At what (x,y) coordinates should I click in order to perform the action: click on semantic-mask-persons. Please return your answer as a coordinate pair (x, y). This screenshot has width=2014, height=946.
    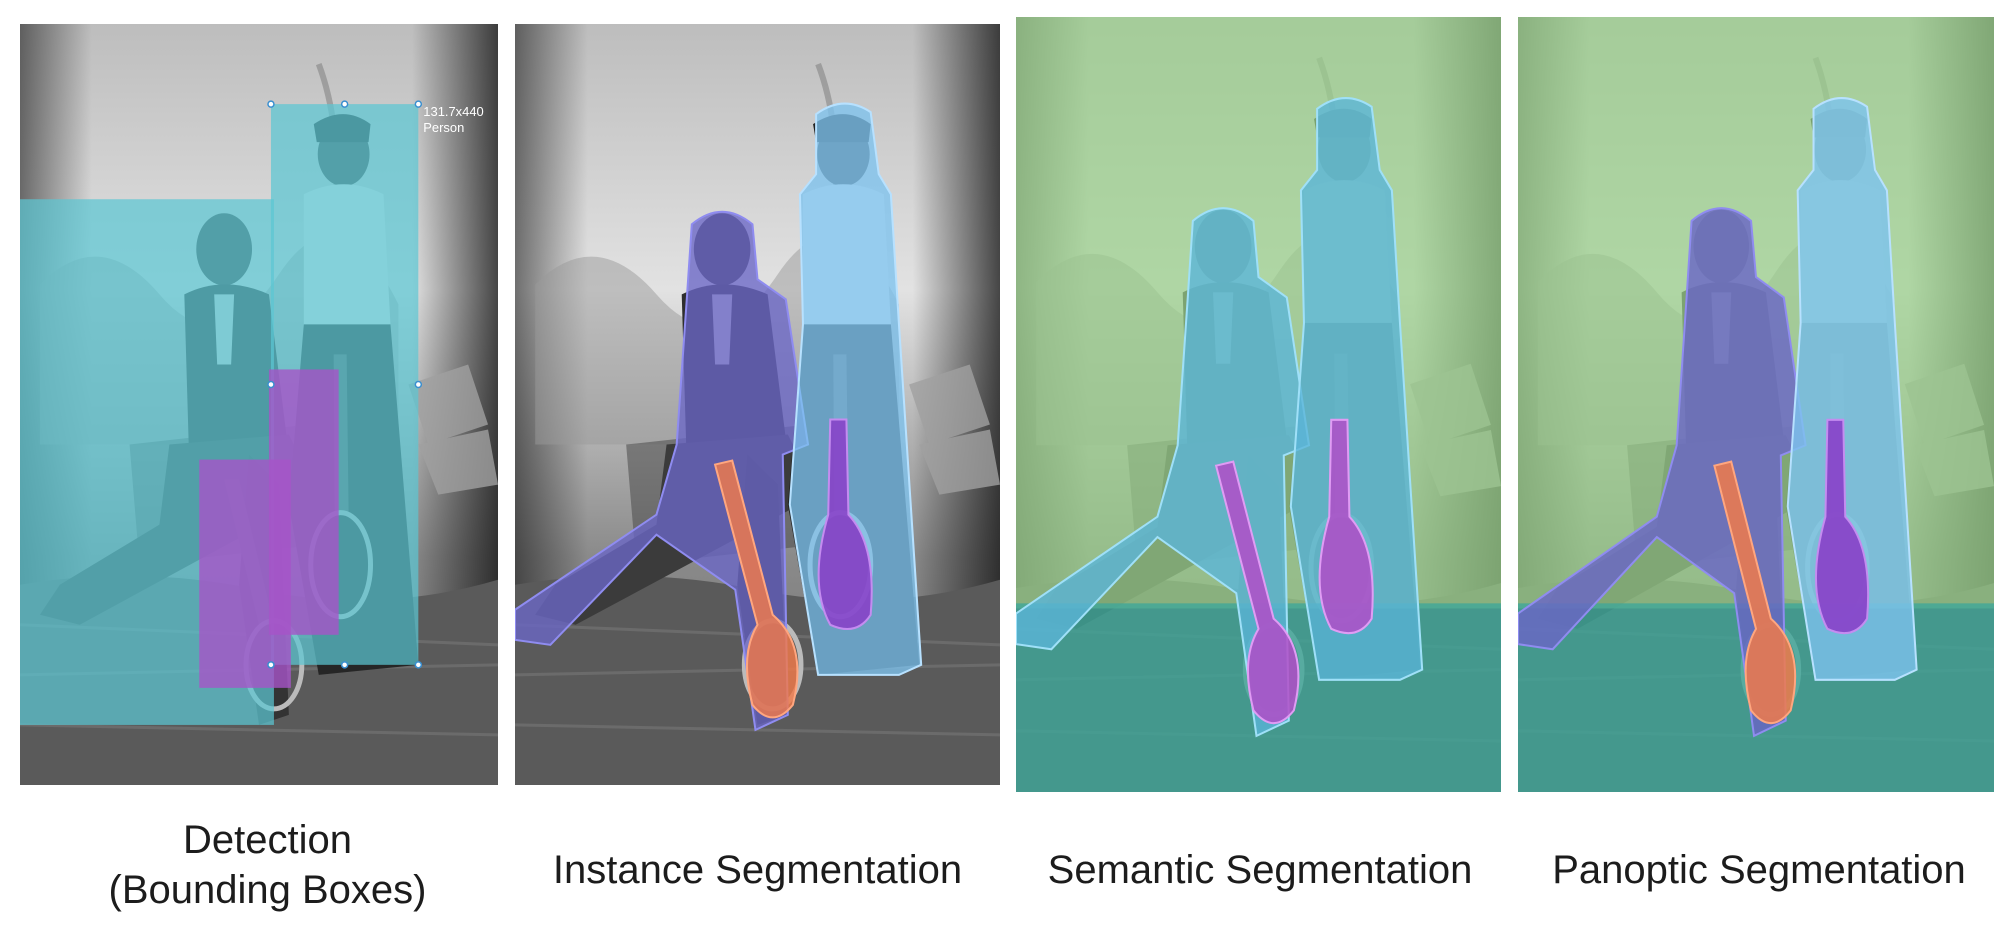
    Looking at the image, I should click on (1220, 417).